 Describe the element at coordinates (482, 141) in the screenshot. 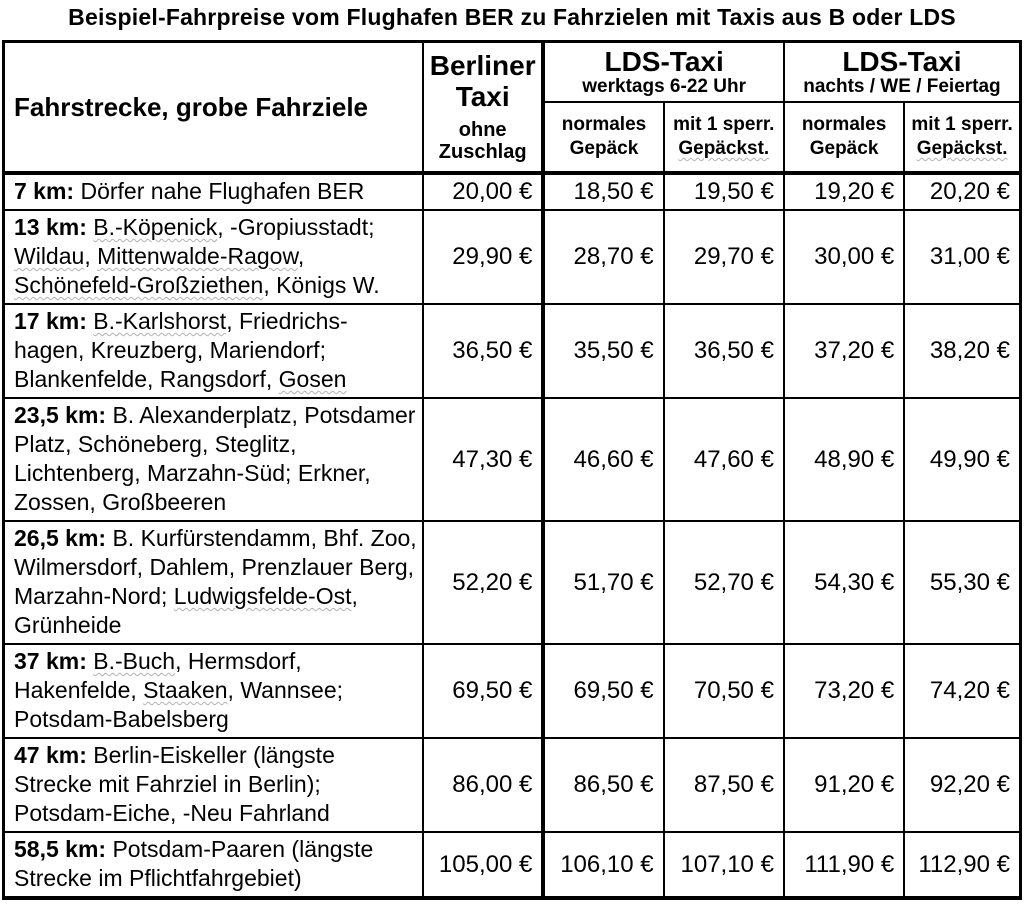

I see `berliner-taxi-subtitle: ohne Zuschlag` at that location.